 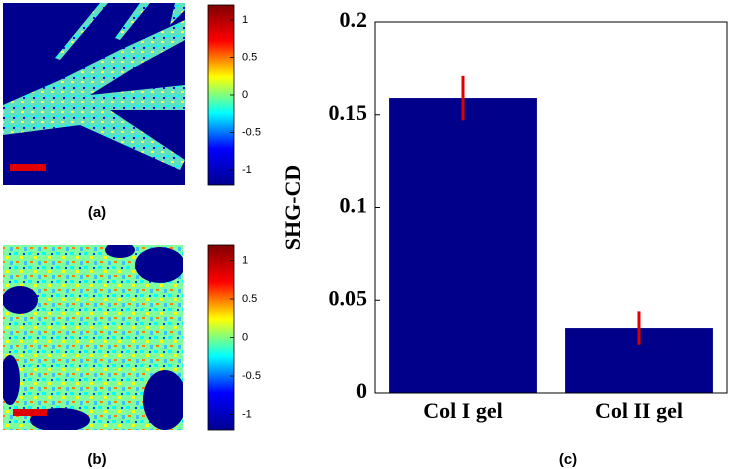 What do you see at coordinates (96, 459) in the screenshot?
I see `panel-caption: (b)` at bounding box center [96, 459].